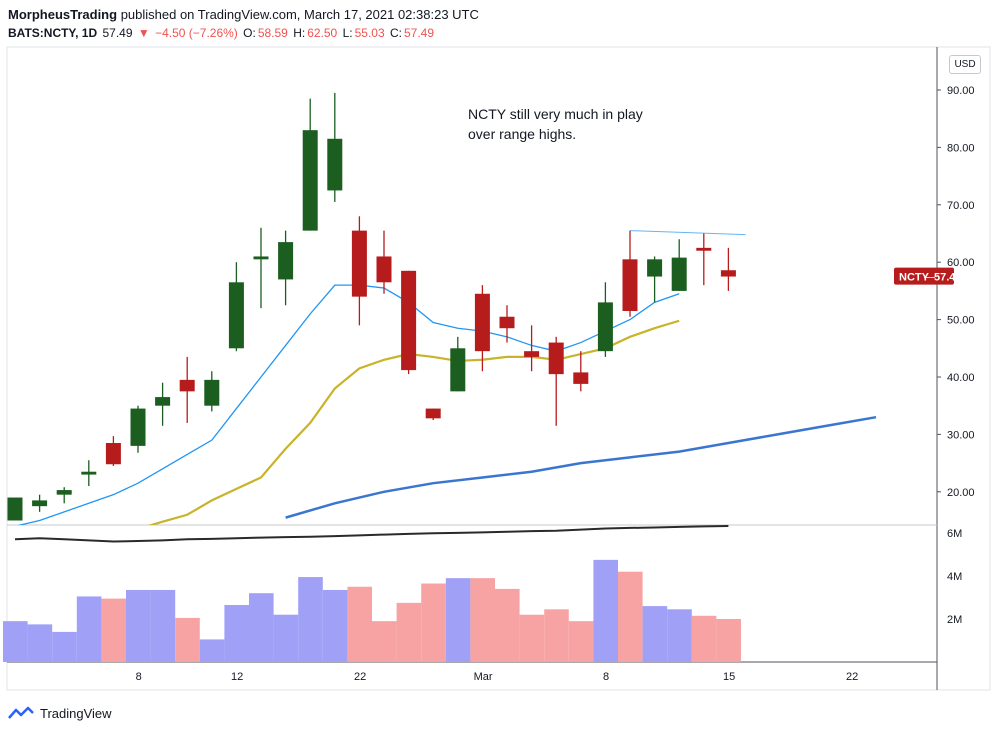 This screenshot has height=732, width=1003. Describe the element at coordinates (965, 64) in the screenshot. I see `currency-button: USD` at that location.